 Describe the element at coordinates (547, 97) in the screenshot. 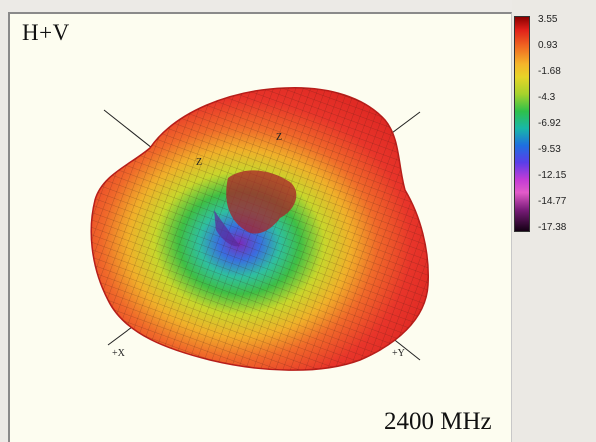

I see `colorbar-tick: -4.3` at that location.